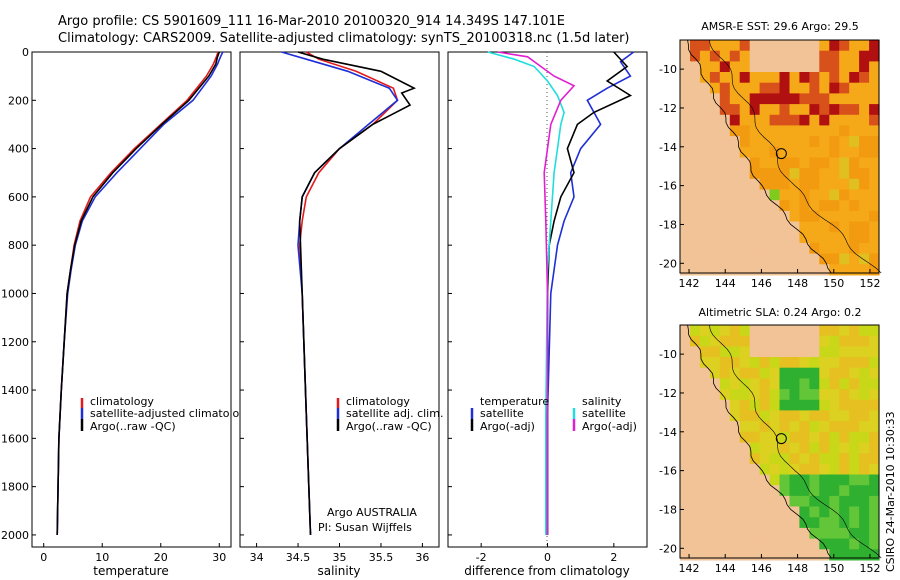 The width and height of the screenshot is (900, 580). Describe the element at coordinates (389, 426) in the screenshot. I see `legend-label-argo: Argo(..raw -QC)` at that location.